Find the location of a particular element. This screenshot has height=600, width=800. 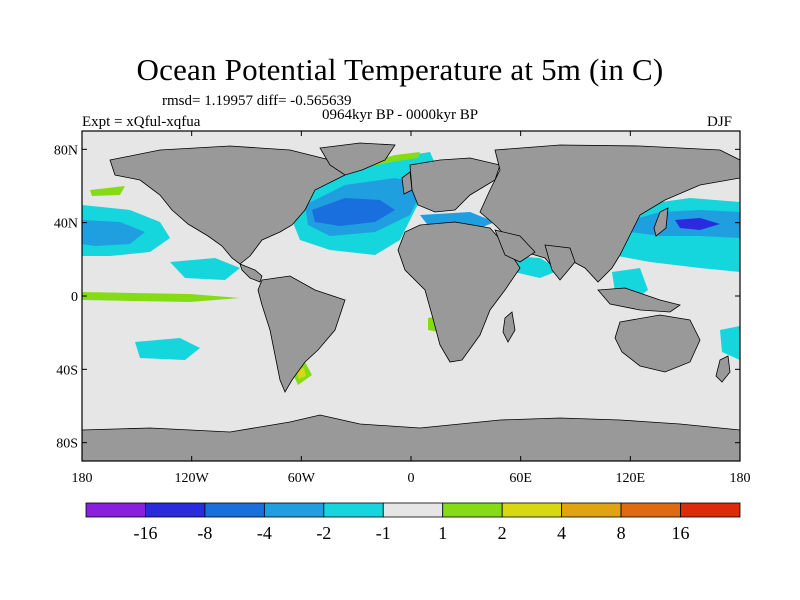

greenland is located at coordinates (357, 159).